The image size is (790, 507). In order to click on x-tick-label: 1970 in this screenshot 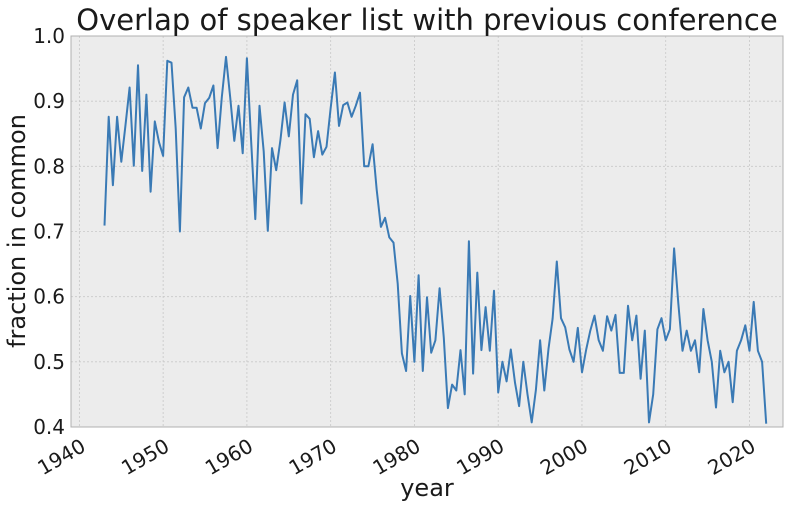, I will do `click(313, 457)`.